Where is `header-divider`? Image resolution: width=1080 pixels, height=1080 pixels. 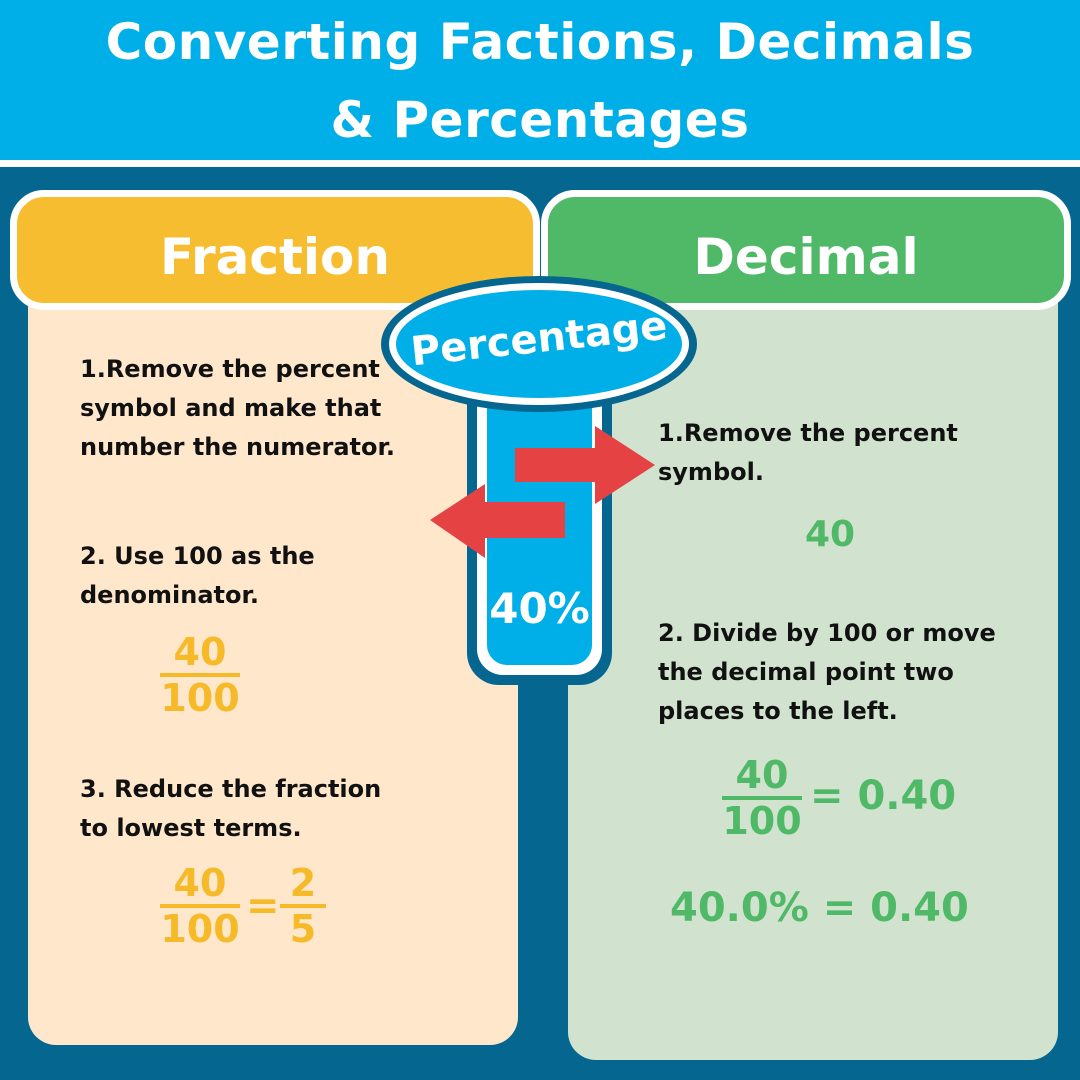
header-divider is located at coordinates (540, 163).